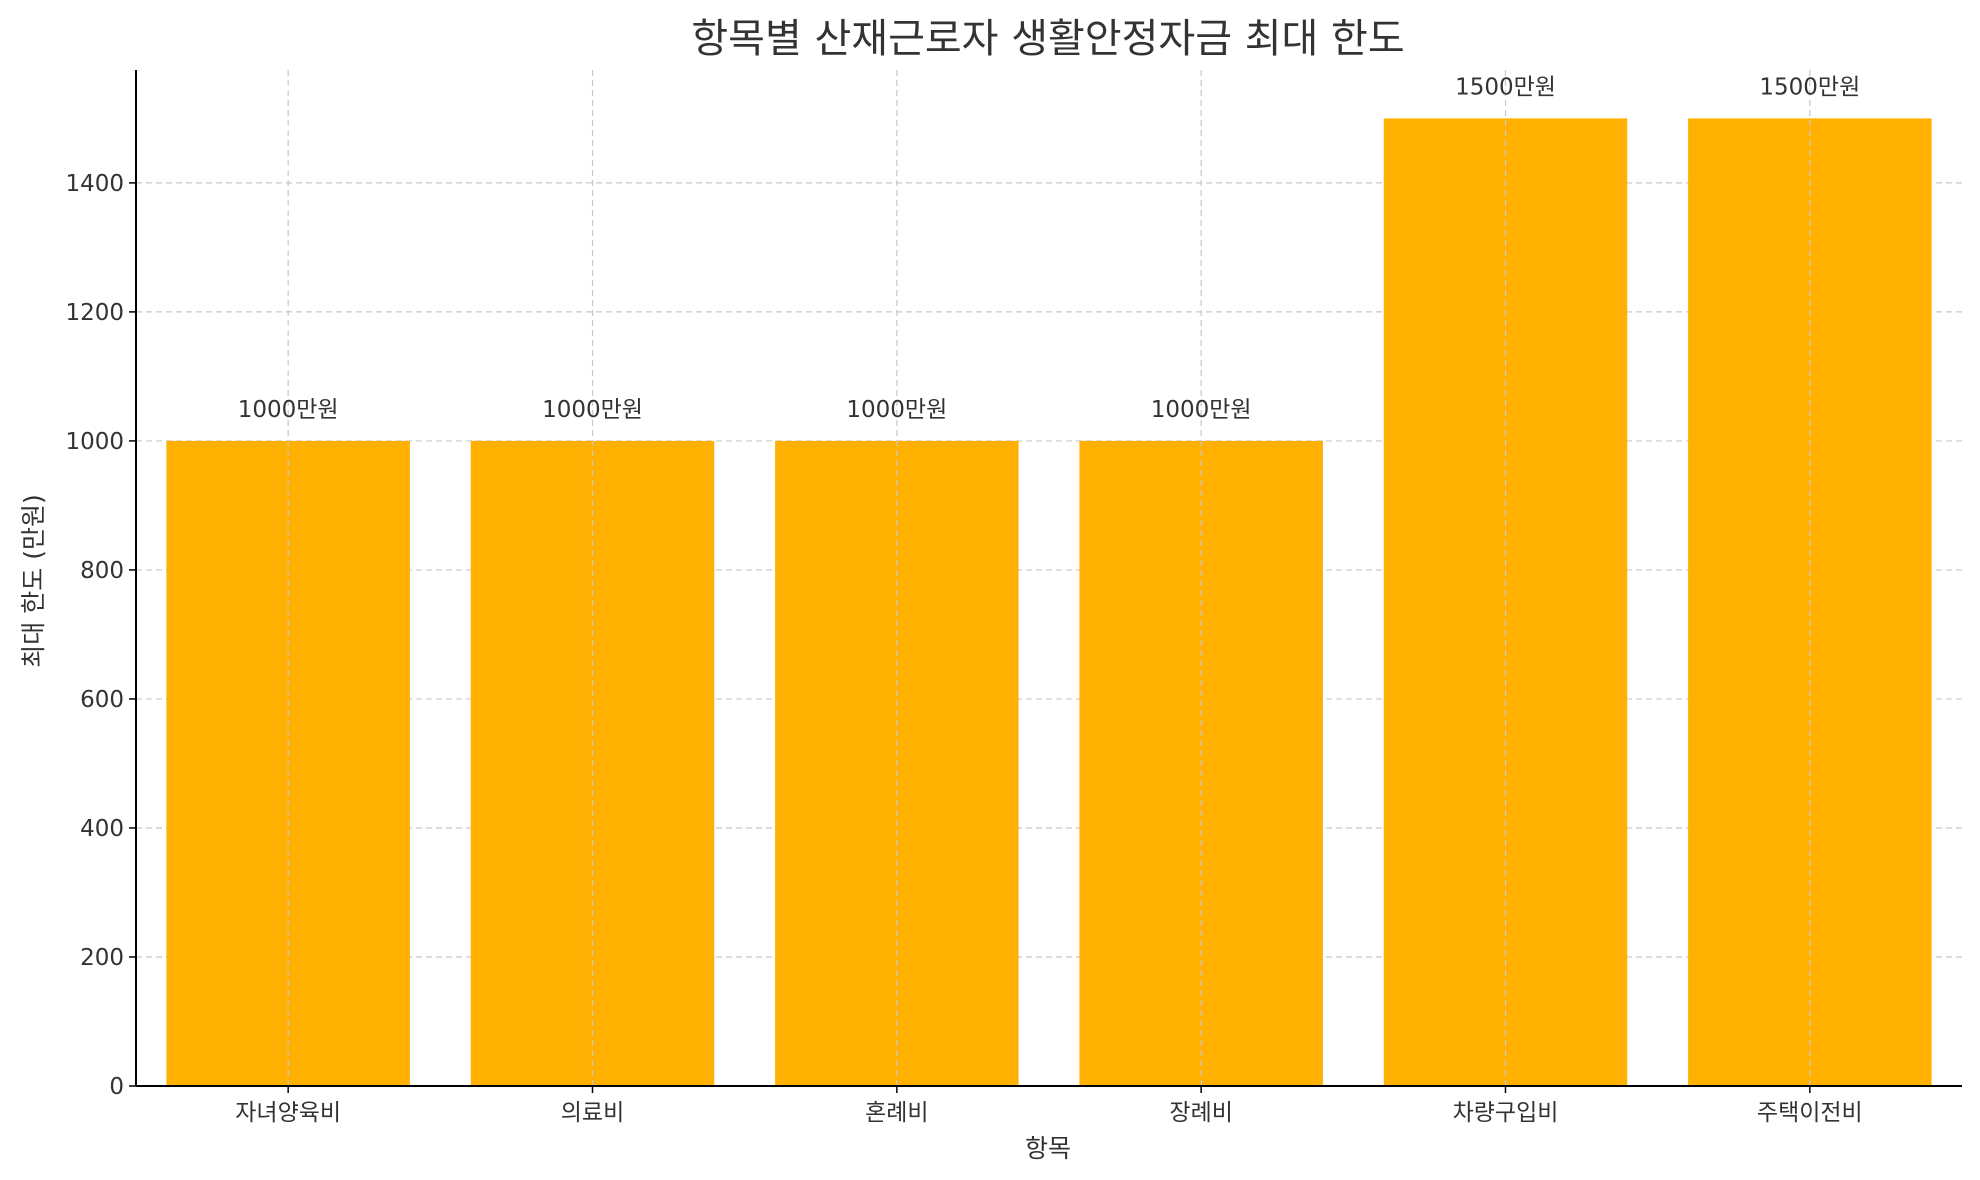 The image size is (1980, 1180). Describe the element at coordinates (102, 571) in the screenshot. I see `y-tick-label: 800` at that location.